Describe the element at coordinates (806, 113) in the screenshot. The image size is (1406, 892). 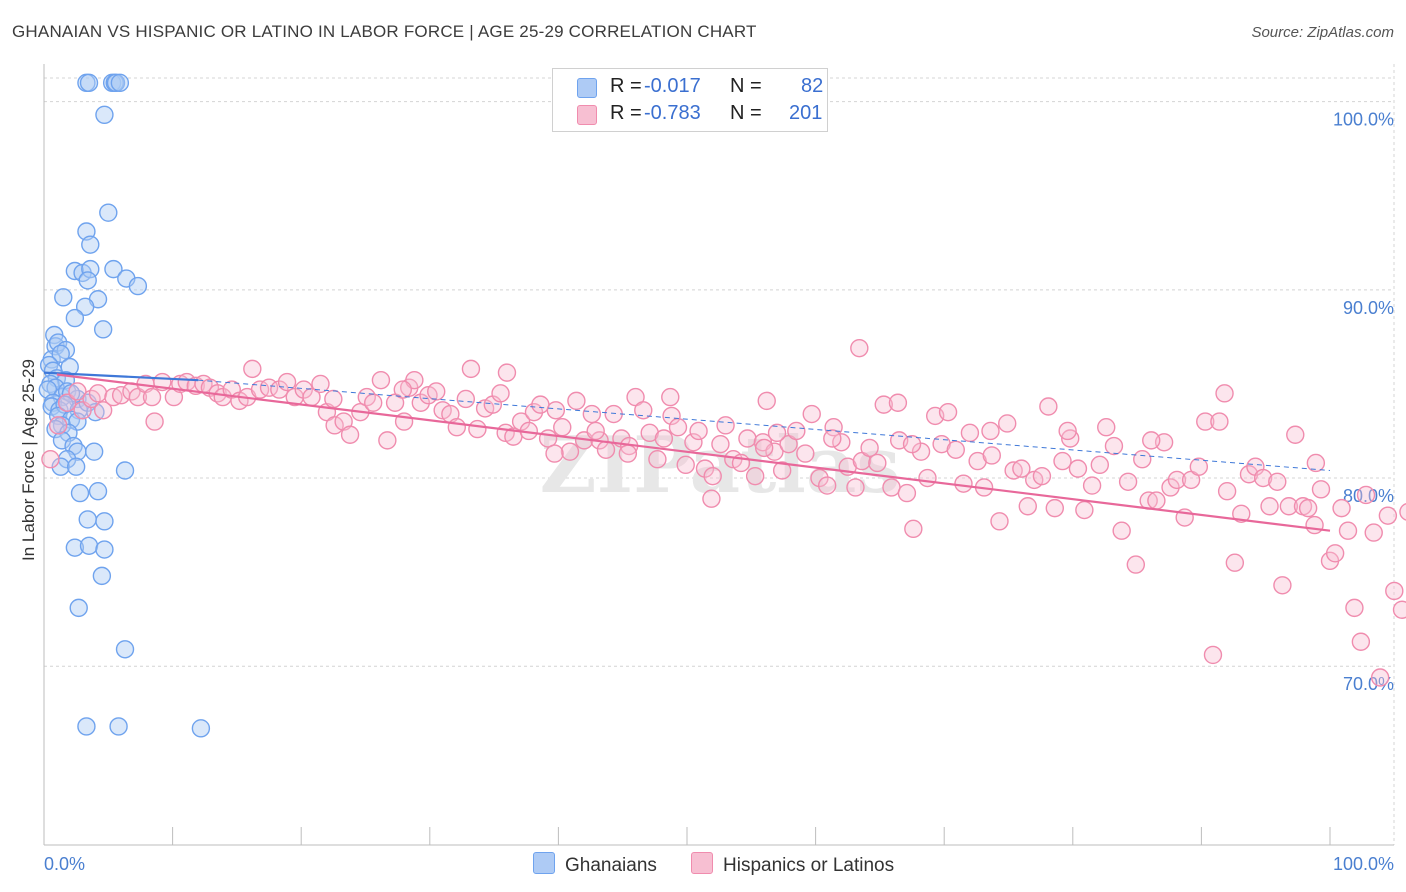
I see `legend-n-value: 201` at that location.